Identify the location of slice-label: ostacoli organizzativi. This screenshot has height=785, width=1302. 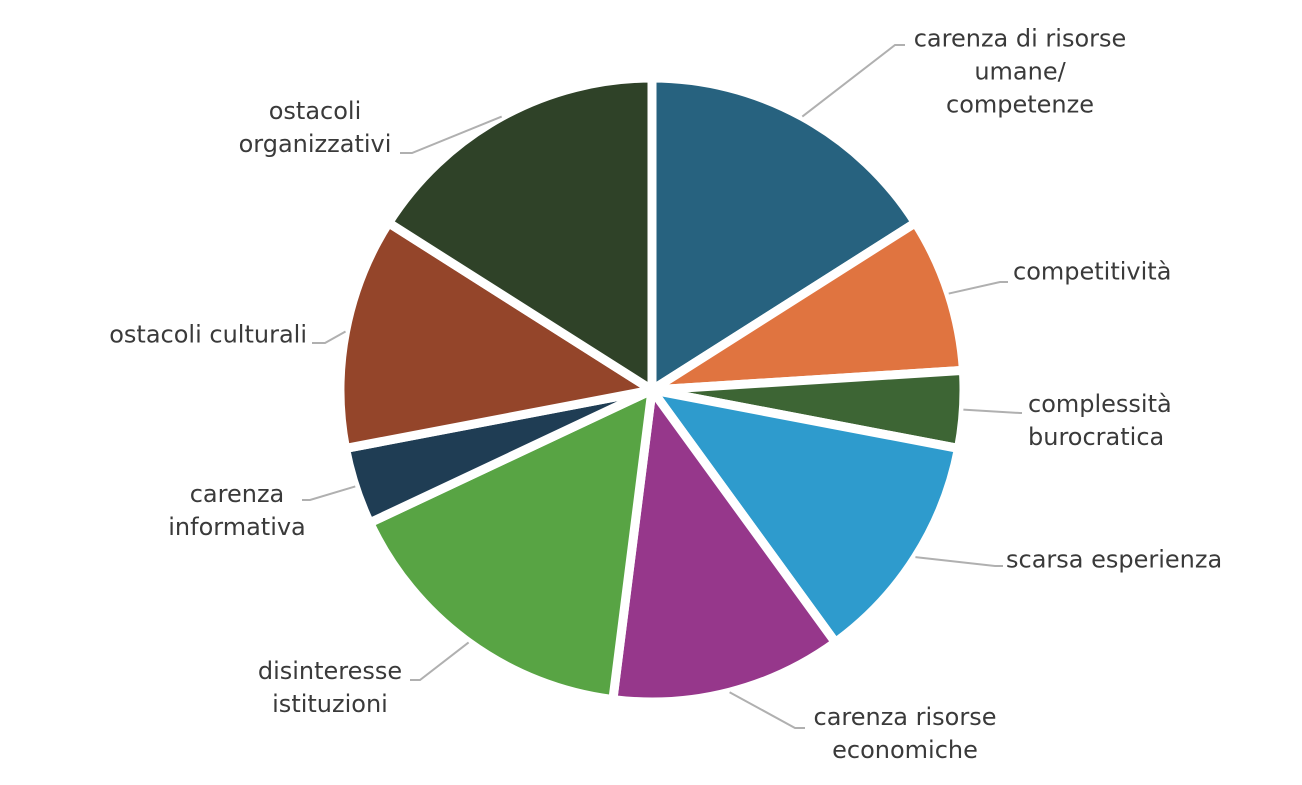
(315, 127).